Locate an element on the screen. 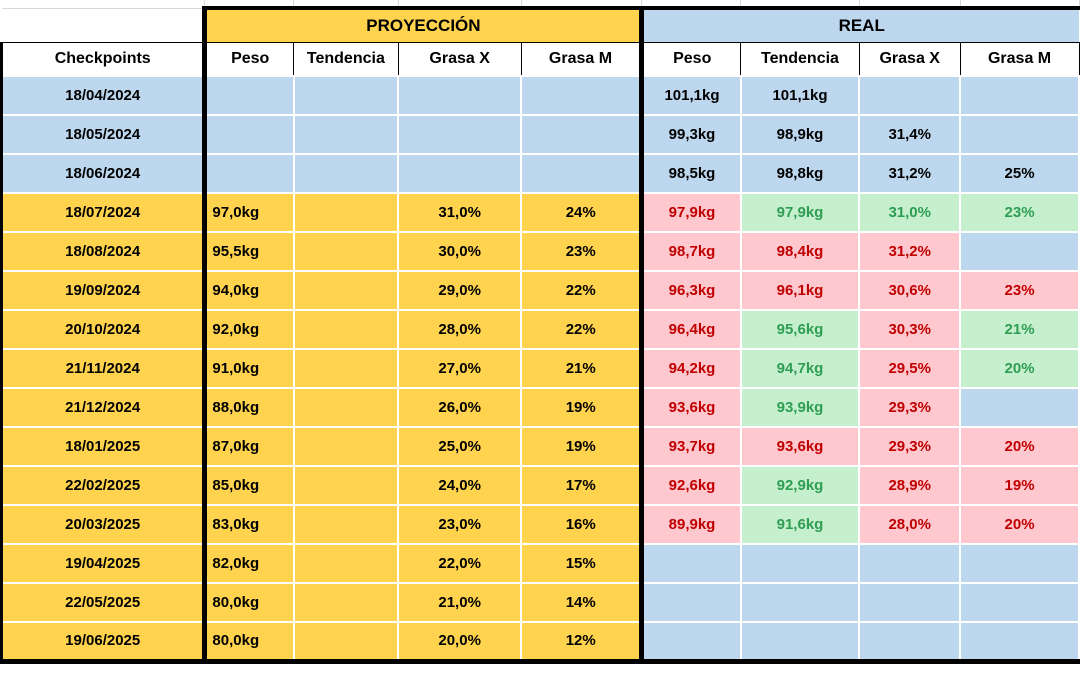  real-grasa-x-cell: 31,2% is located at coordinates (910, 251).